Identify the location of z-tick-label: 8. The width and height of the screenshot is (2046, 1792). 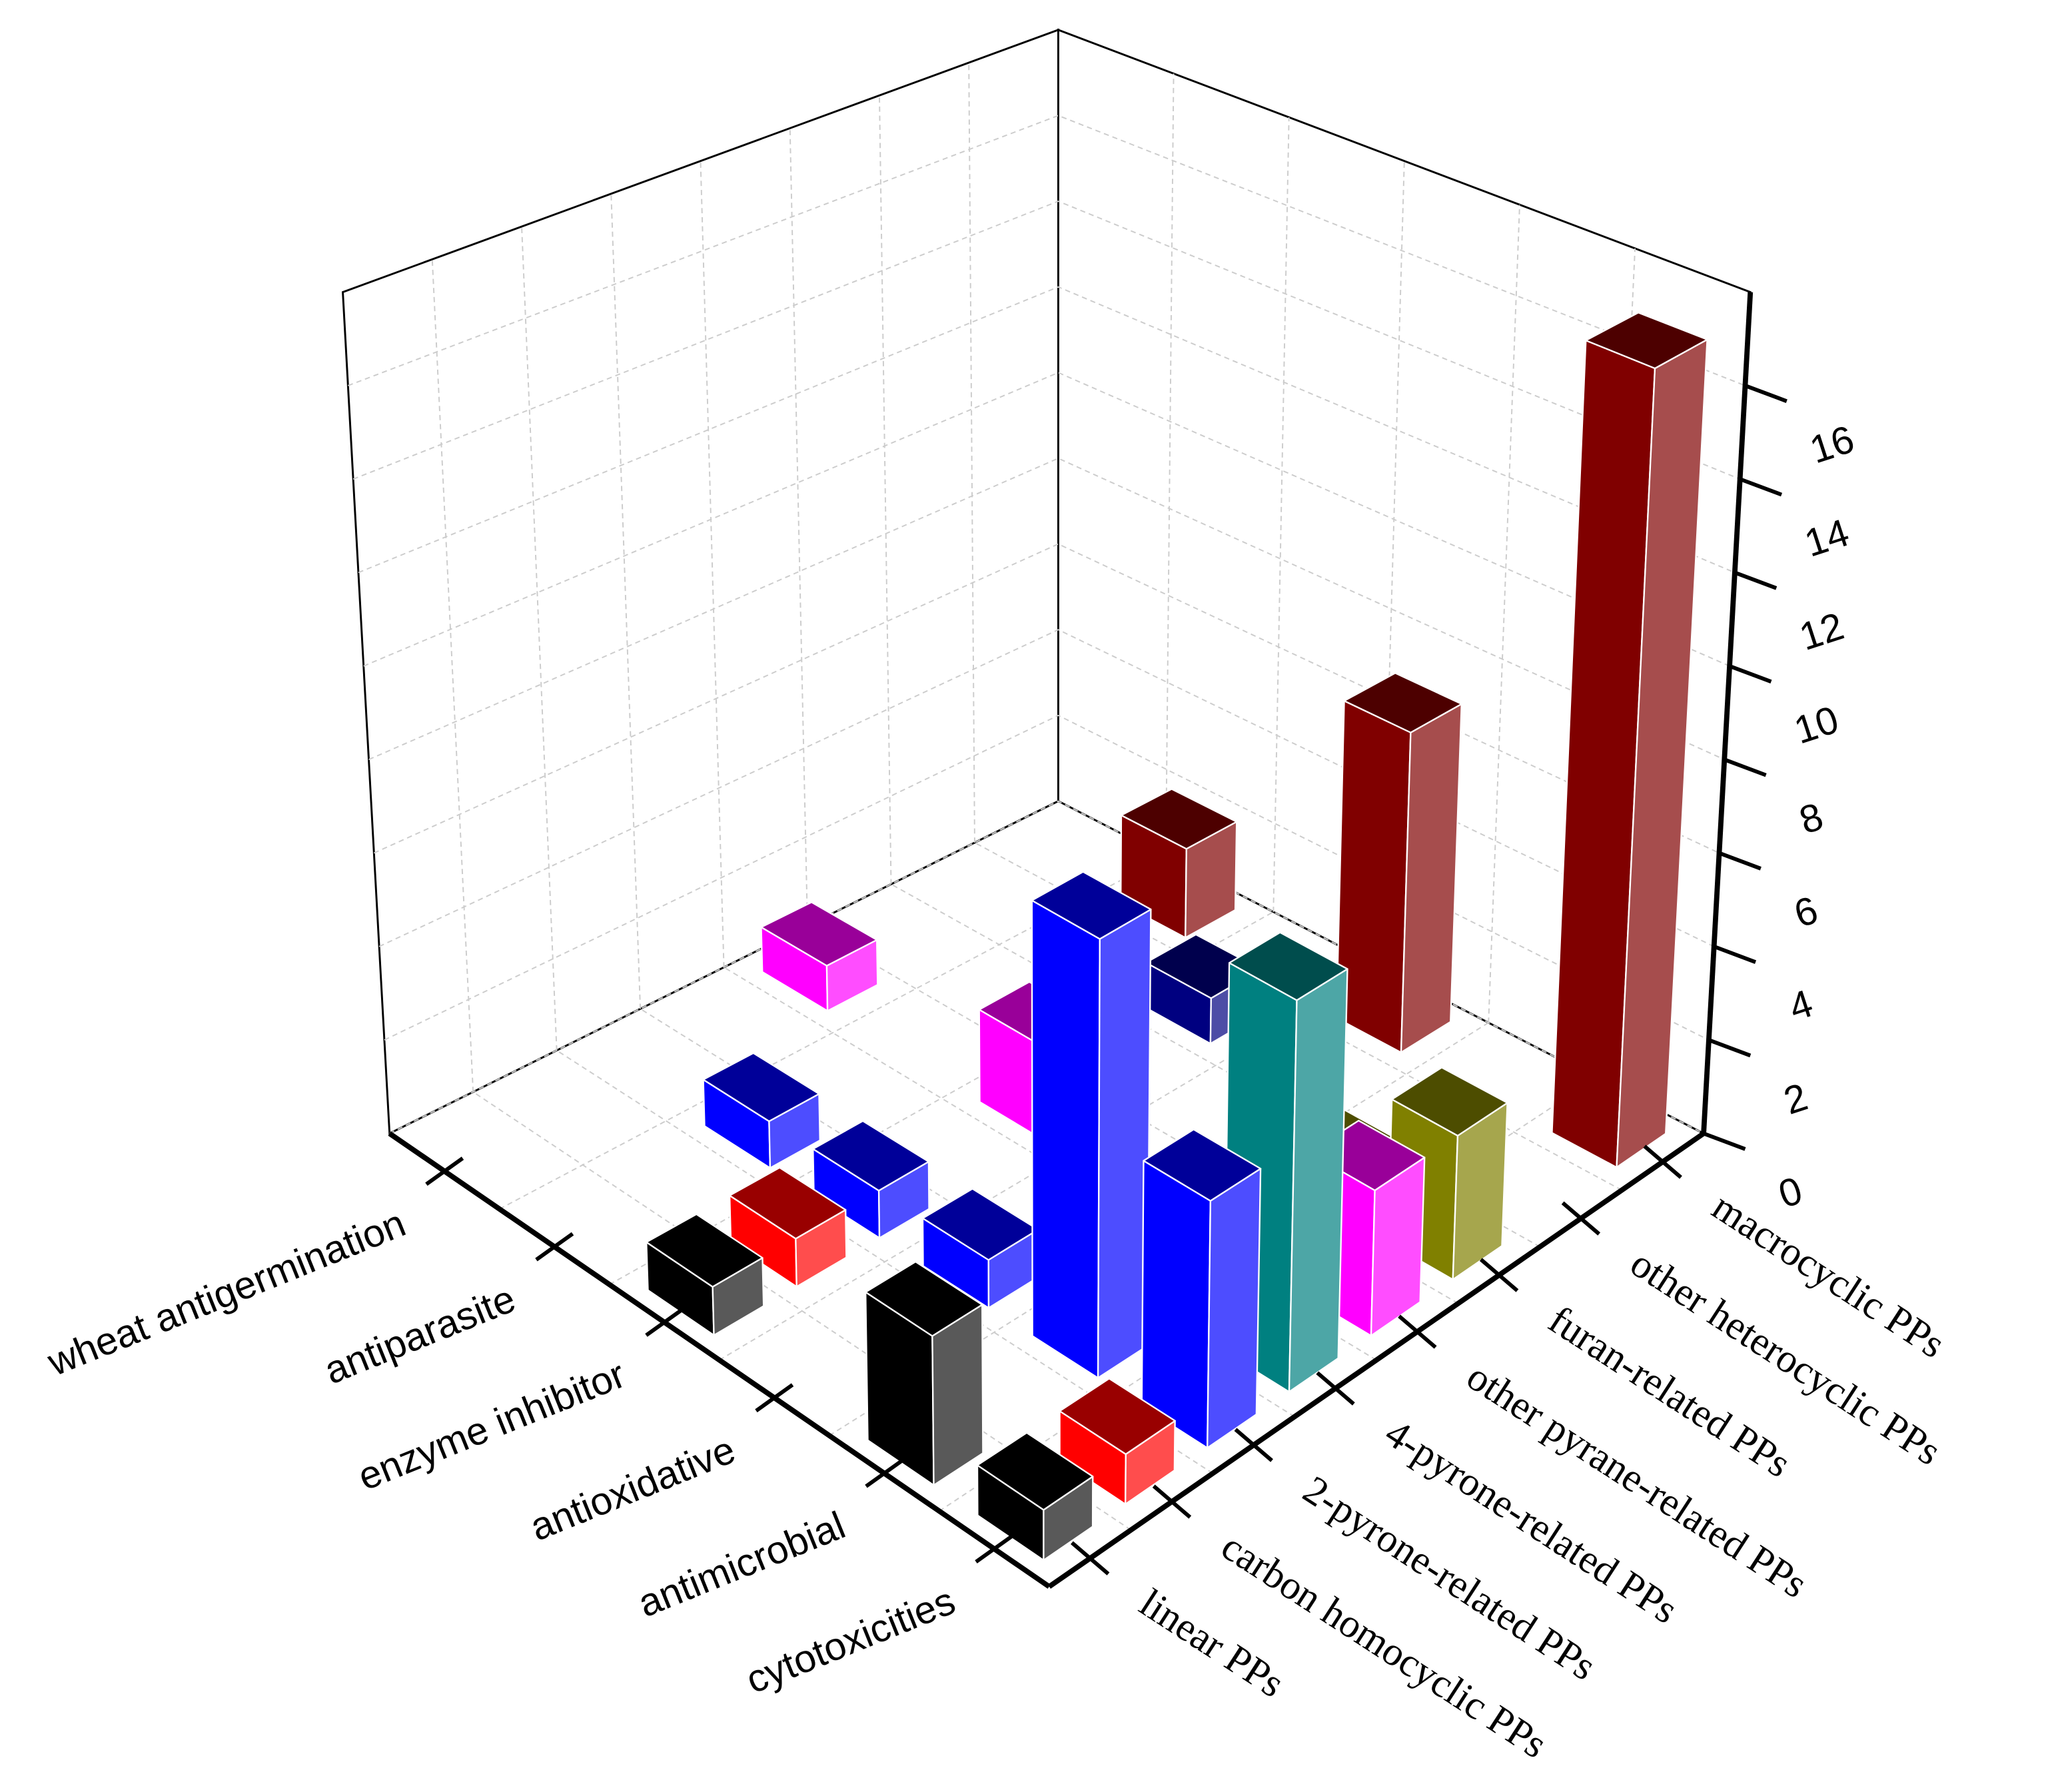
(1811, 819).